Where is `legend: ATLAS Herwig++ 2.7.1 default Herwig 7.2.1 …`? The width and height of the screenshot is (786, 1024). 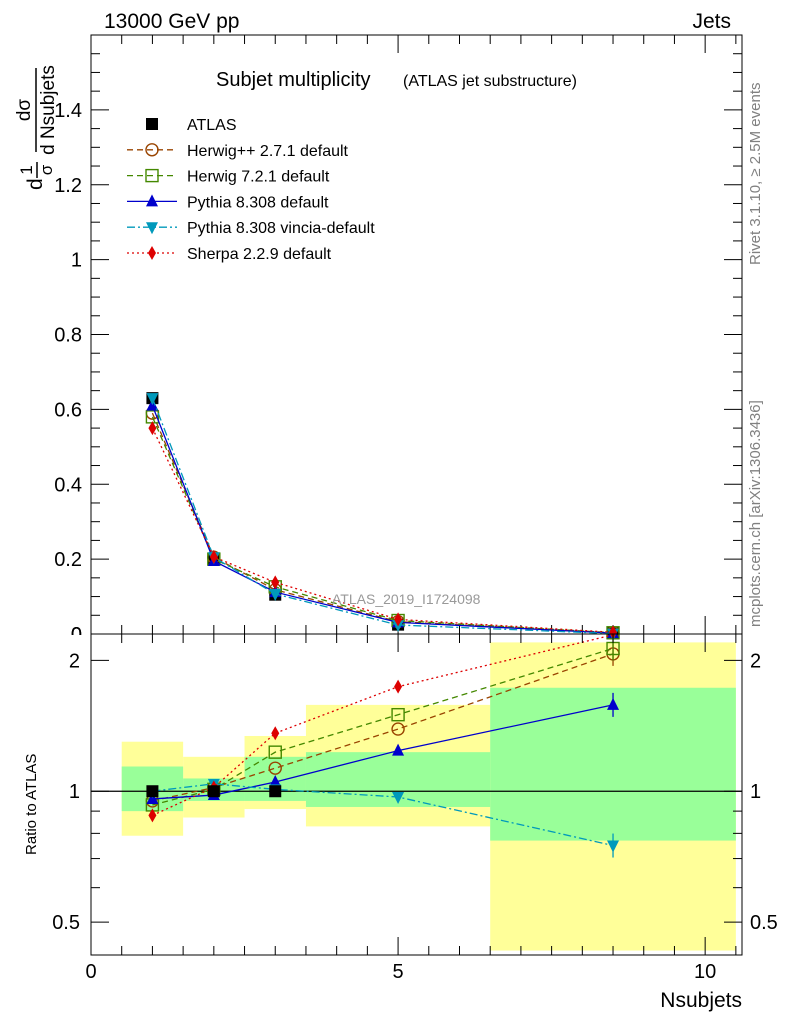
legend: ATLAS Herwig++ 2.7.1 default Herwig 7.2.1 … is located at coordinates (251, 190).